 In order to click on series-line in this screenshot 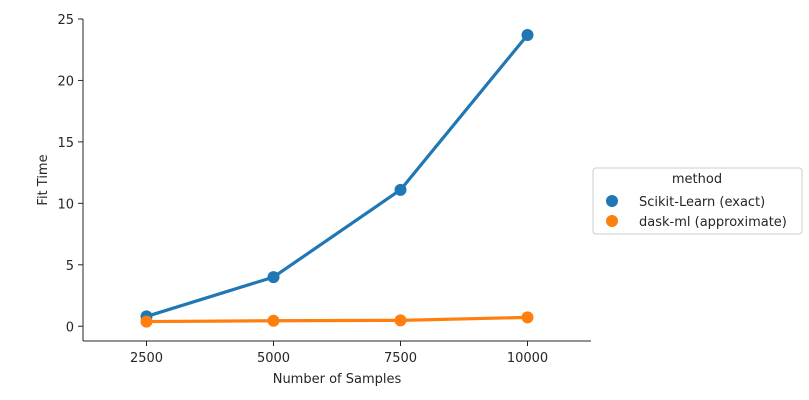, I will do `click(337, 319)`.